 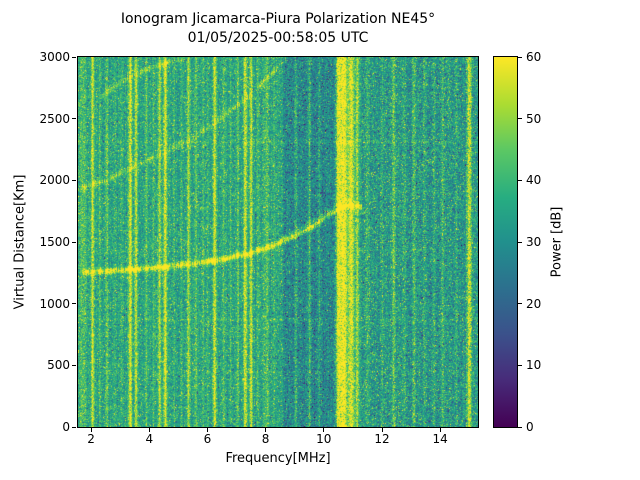 What do you see at coordinates (207, 439) in the screenshot?
I see `x-tick-label: 6` at bounding box center [207, 439].